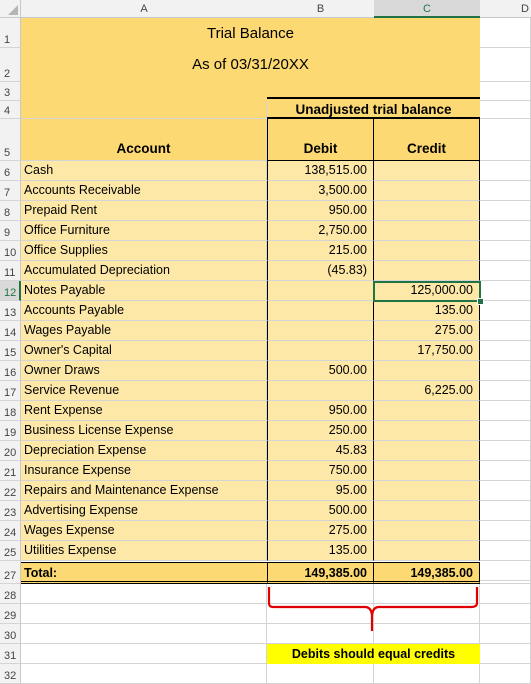 The height and width of the screenshot is (684, 531). Describe the element at coordinates (144, 171) in the screenshot. I see `account-cell: Cash` at that location.